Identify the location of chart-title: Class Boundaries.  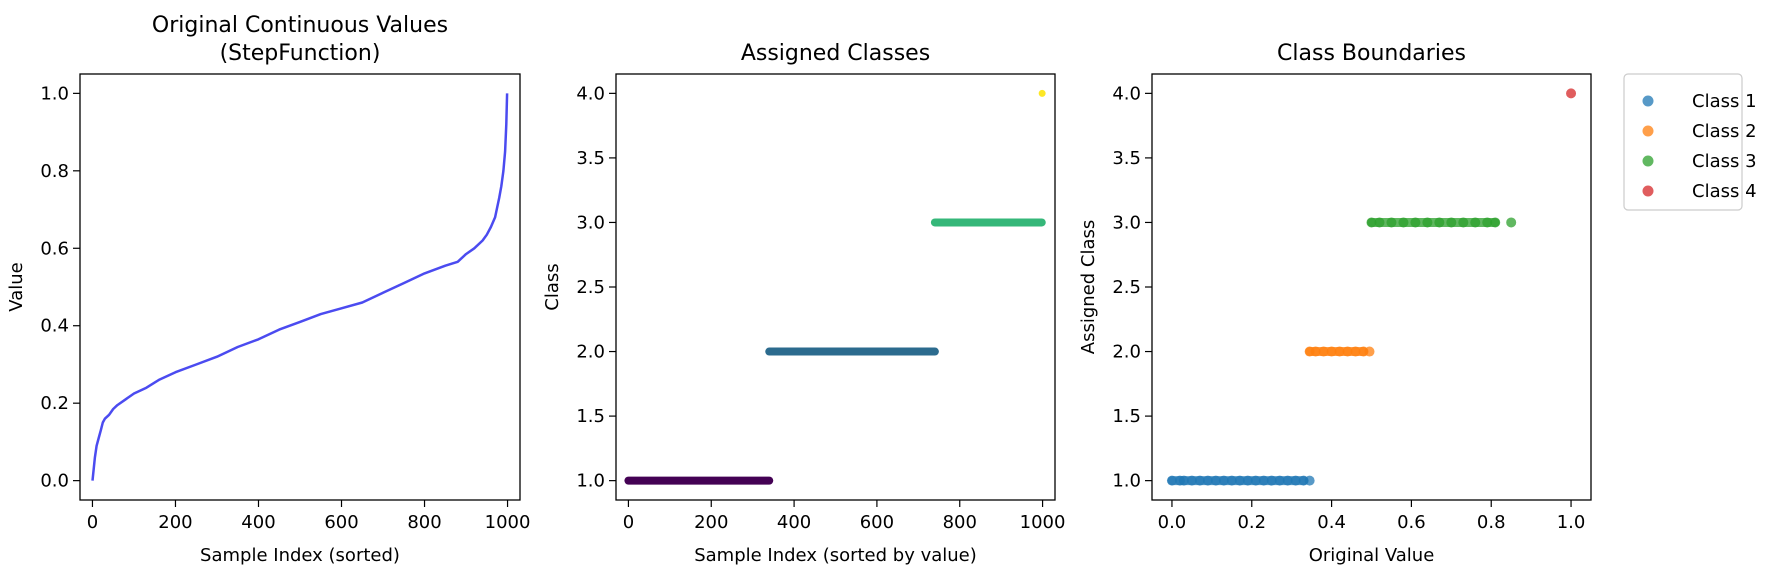
(1371, 53).